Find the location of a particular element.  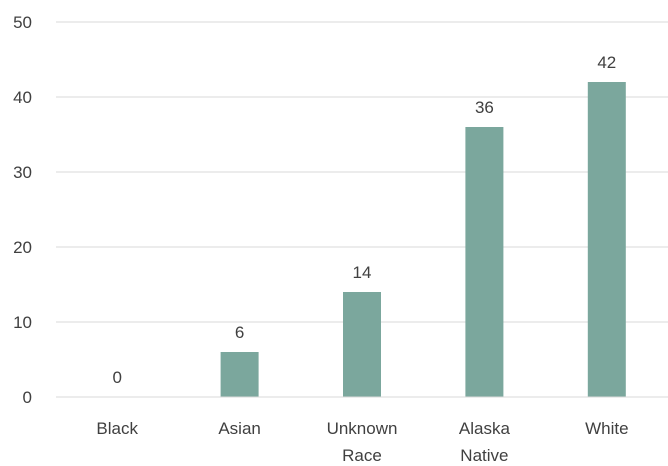

x-tick-label-line: Race is located at coordinates (362, 455).